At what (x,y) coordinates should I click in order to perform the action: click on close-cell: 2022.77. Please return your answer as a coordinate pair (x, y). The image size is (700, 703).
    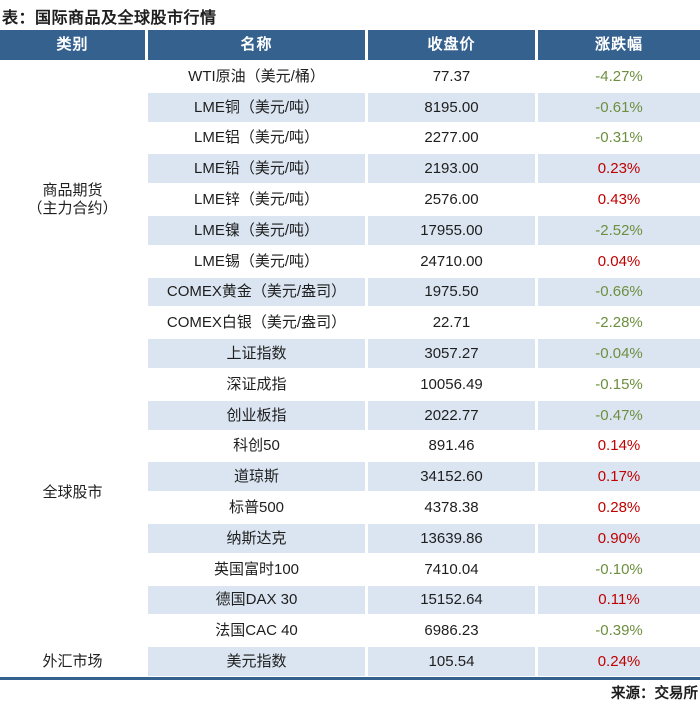
    Looking at the image, I should click on (451, 415).